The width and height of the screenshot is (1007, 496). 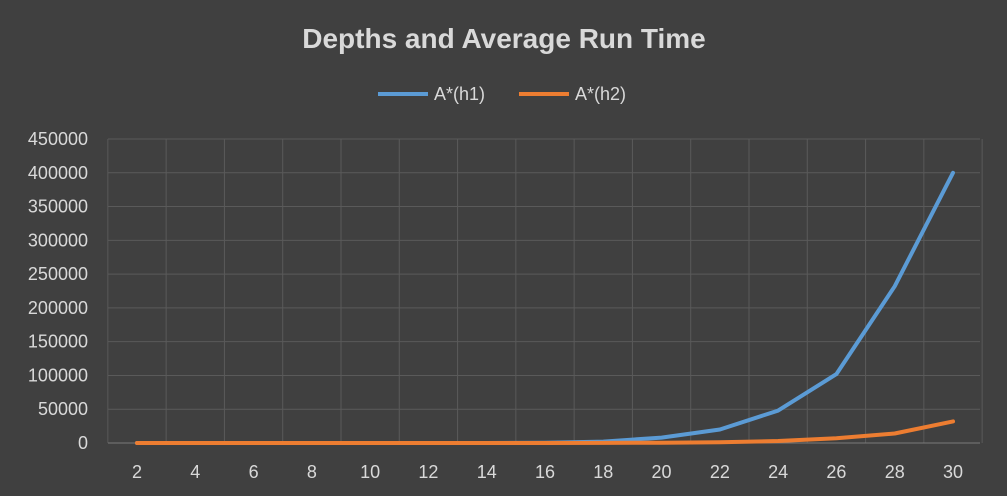 I want to click on legend-label-h2: A*(h2), so click(x=600, y=94).